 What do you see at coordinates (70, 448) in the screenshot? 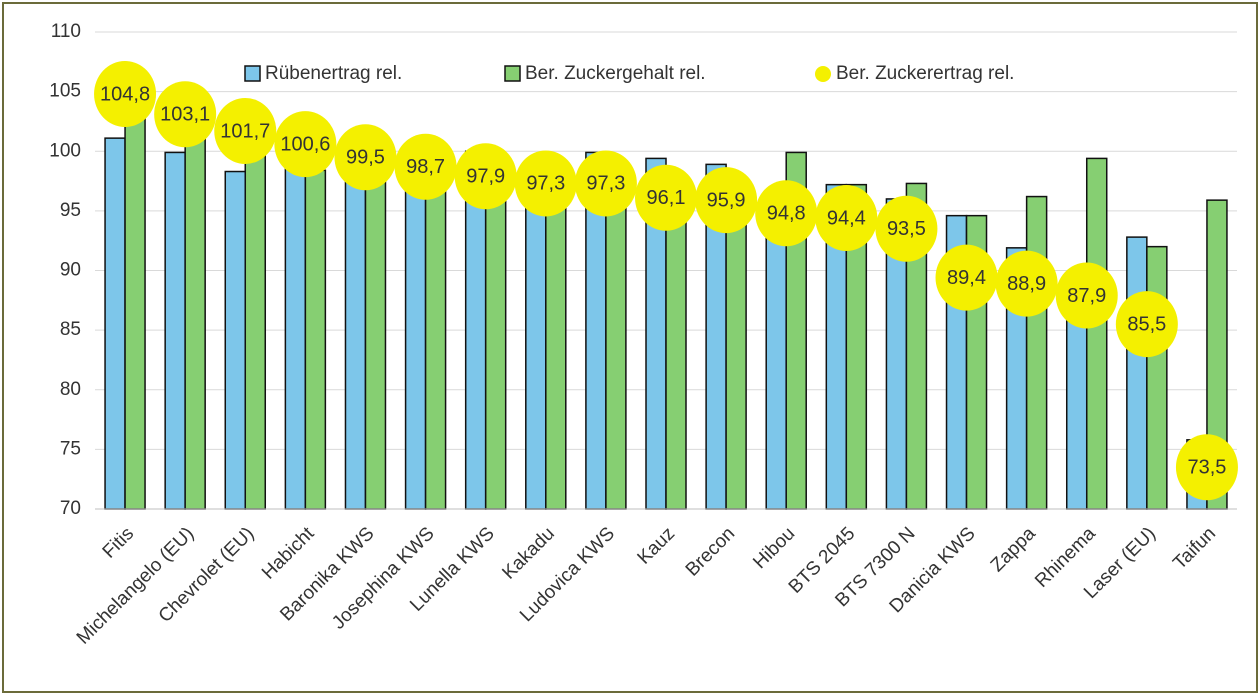
I see `y-tick-label: 75` at bounding box center [70, 448].